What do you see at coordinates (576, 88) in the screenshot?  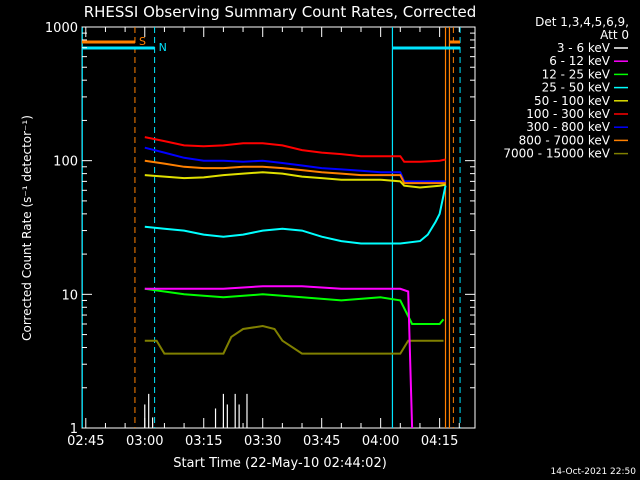 I see `legend-label: 25 - 50 keV` at bounding box center [576, 88].